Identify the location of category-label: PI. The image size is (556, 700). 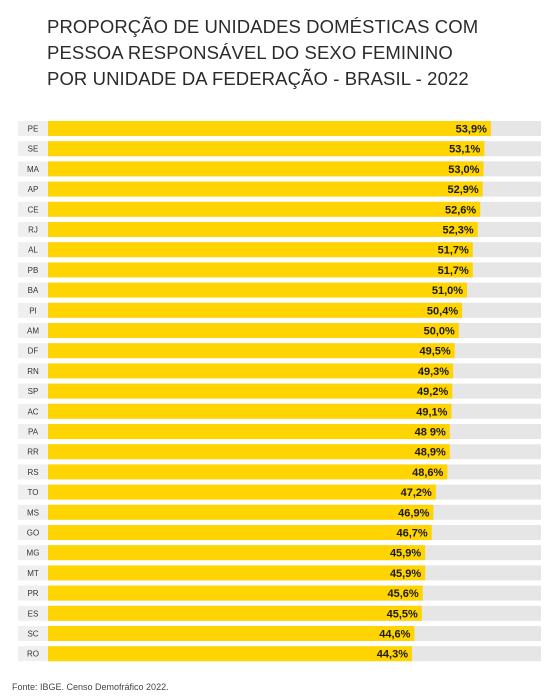
(33, 310).